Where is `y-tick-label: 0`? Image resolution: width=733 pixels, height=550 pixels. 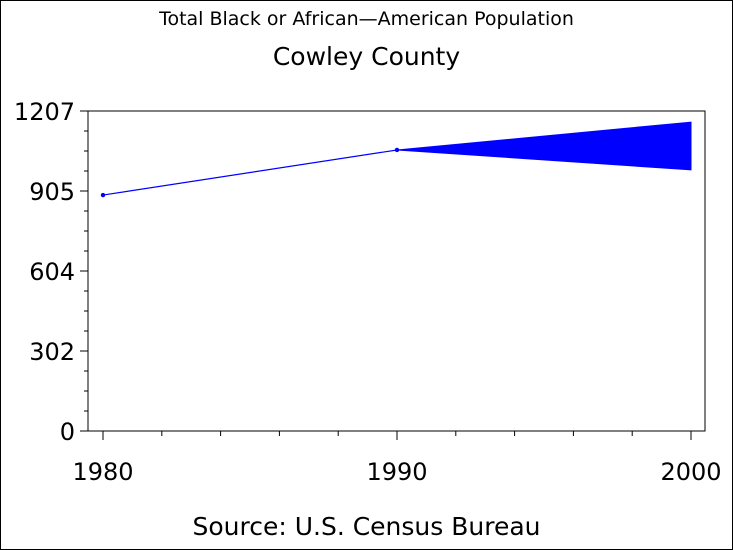
y-tick-label: 0 is located at coordinates (67, 432).